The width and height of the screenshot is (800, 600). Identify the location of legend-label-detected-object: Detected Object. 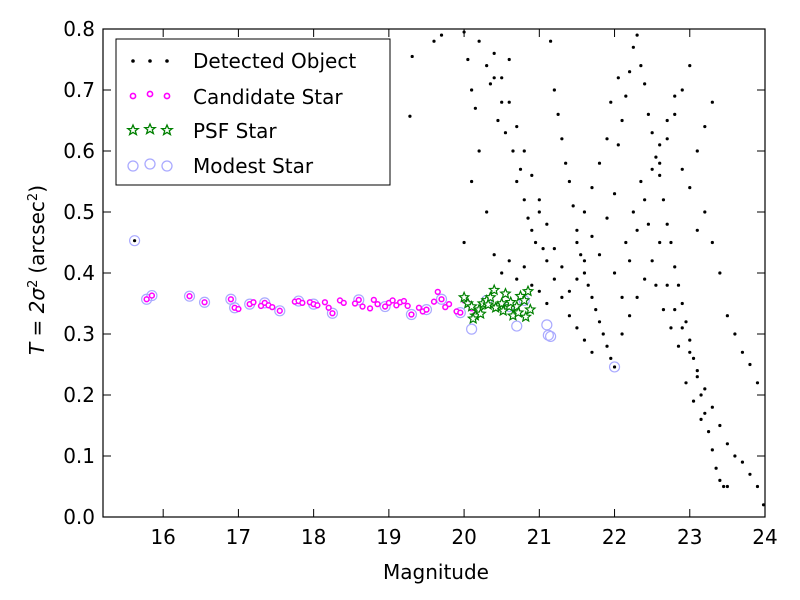
(274, 61).